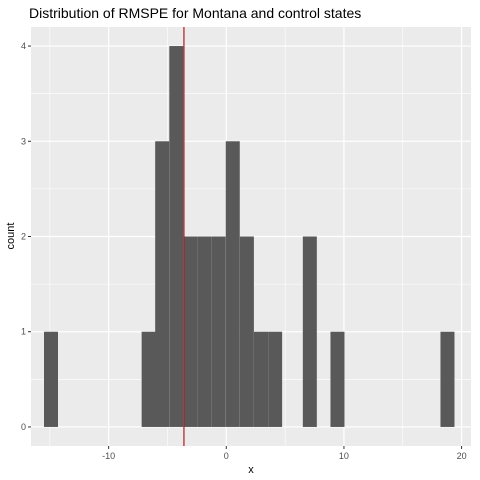 This screenshot has height=480, width=480. I want to click on x-axis-ticks: -10 0 10 20, so click(284, 453).